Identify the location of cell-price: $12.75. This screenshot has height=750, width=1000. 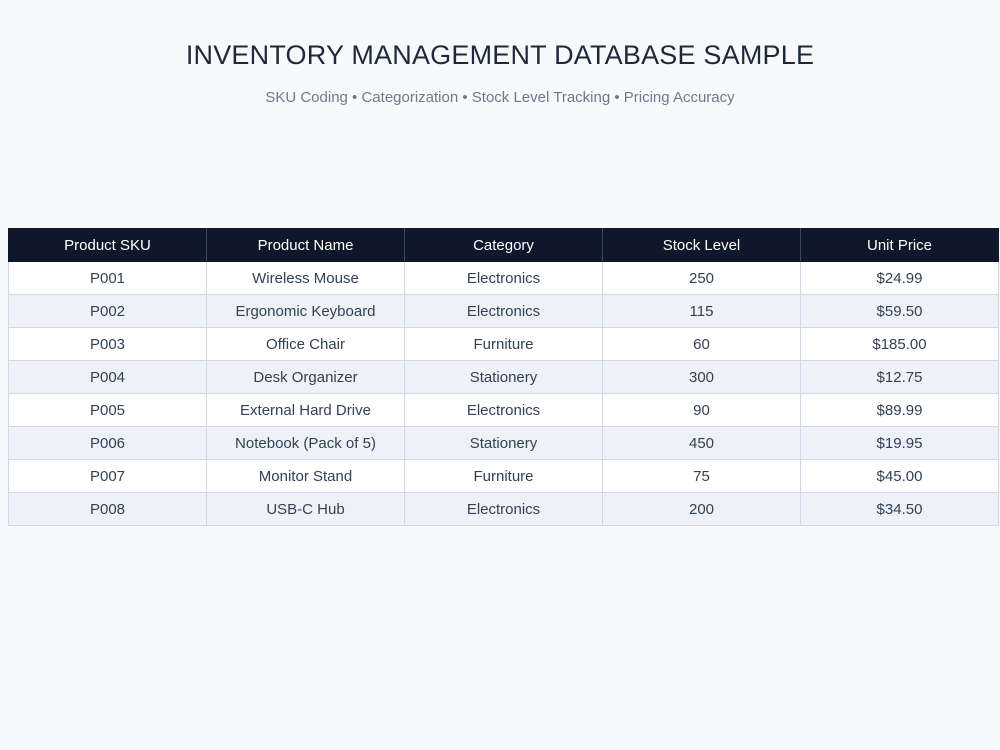
(899, 377).